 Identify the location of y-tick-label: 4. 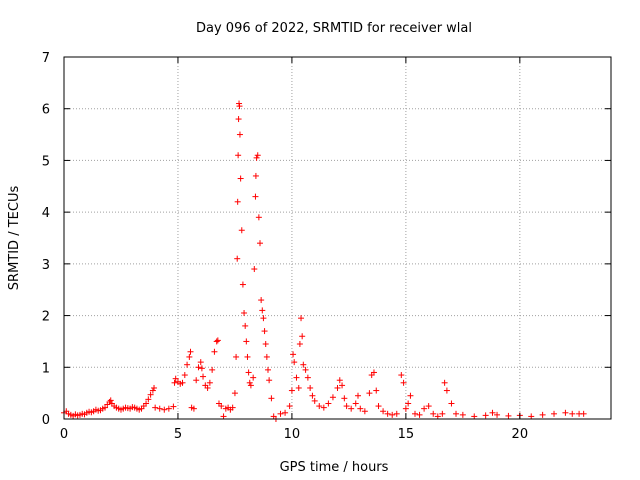
(46, 213).